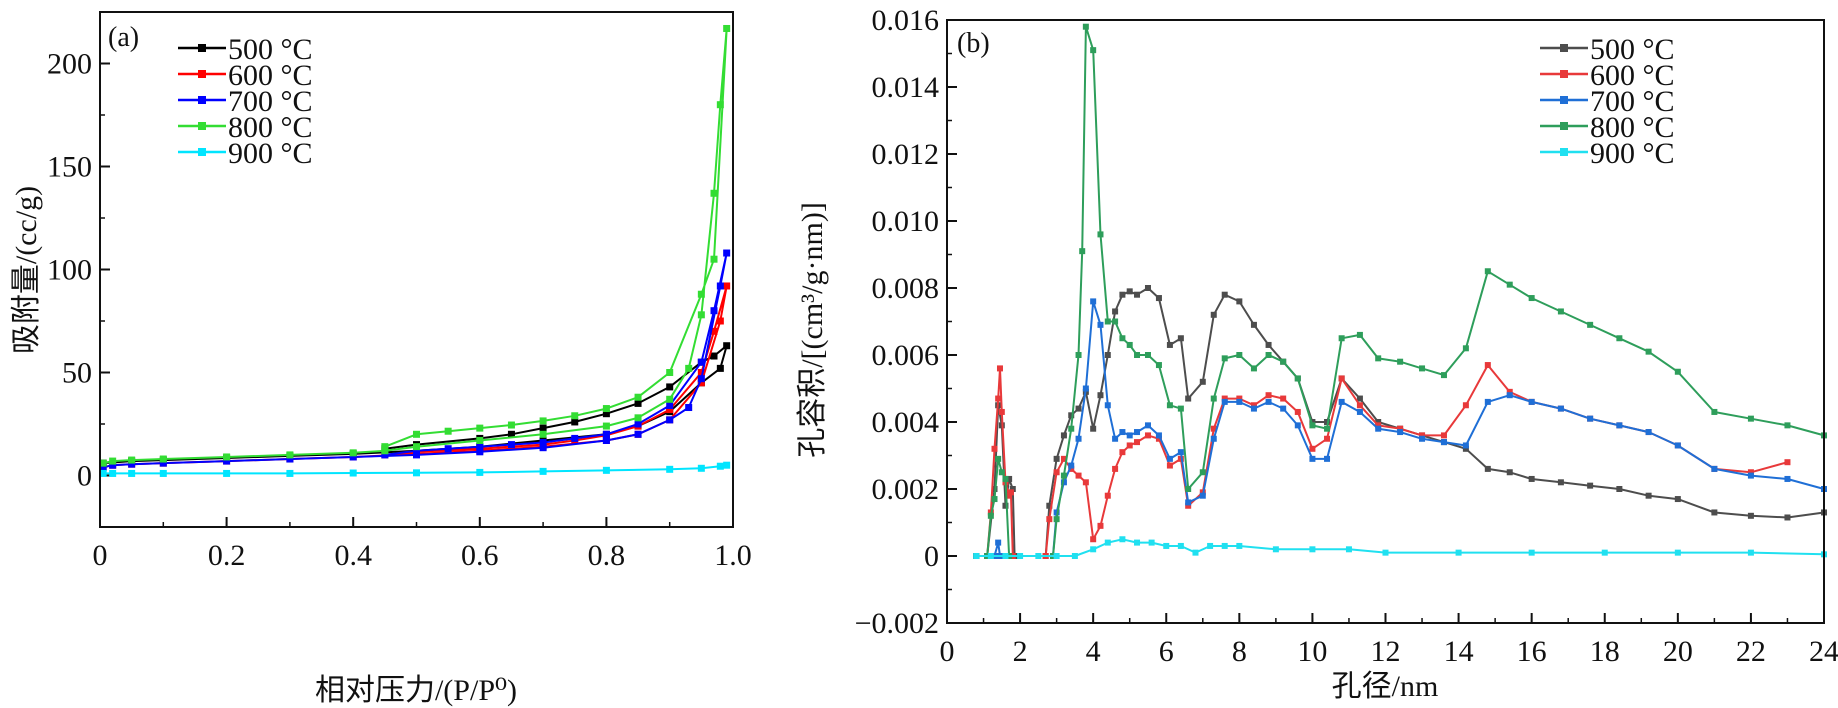 This screenshot has height=708, width=1838. Describe the element at coordinates (415, 377) in the screenshot. I see `series-line` at that location.